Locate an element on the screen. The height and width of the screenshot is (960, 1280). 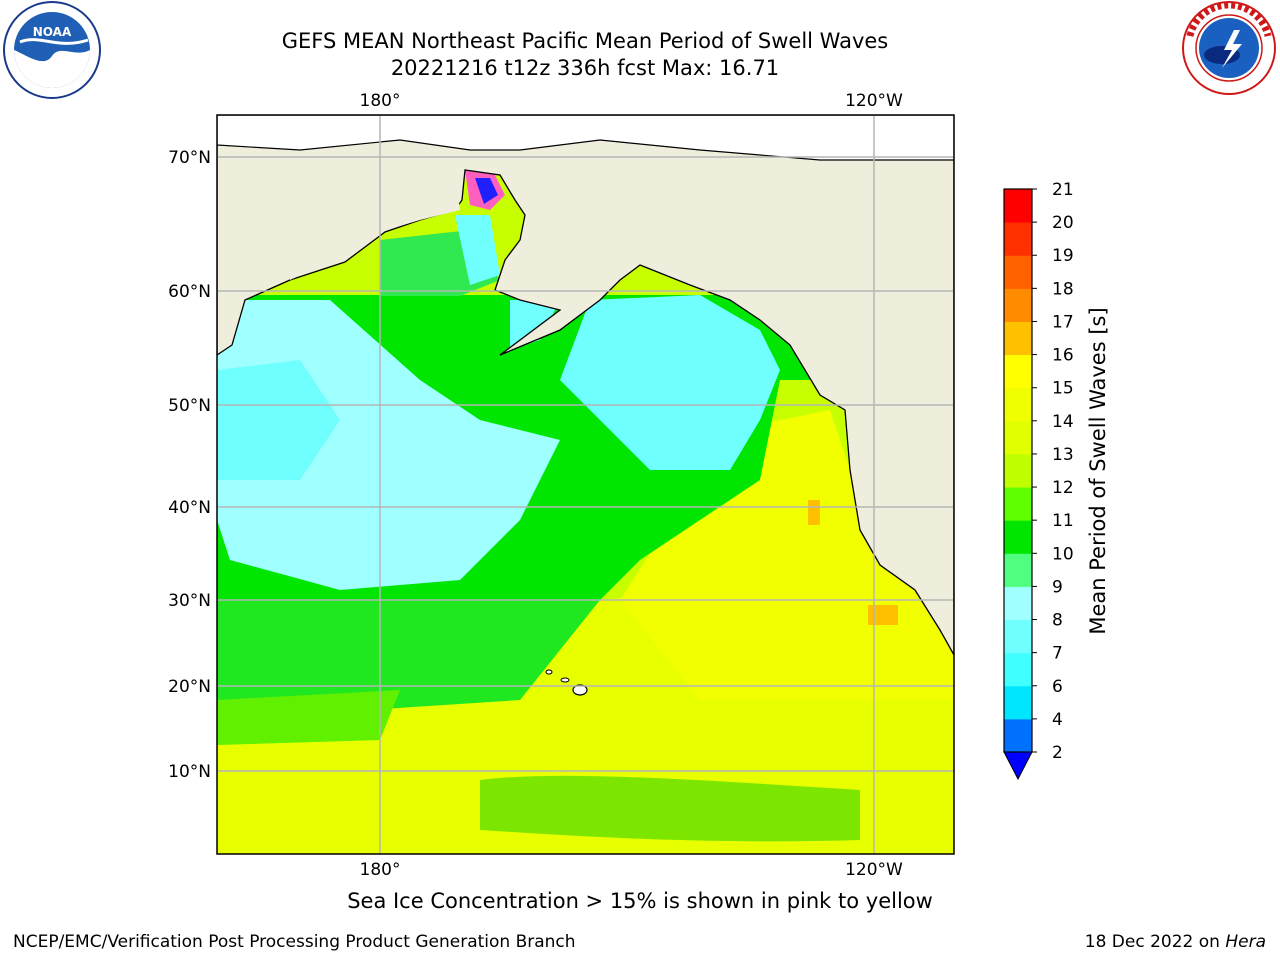
field-gulf-alaska-cyan is located at coordinates (670, 382).